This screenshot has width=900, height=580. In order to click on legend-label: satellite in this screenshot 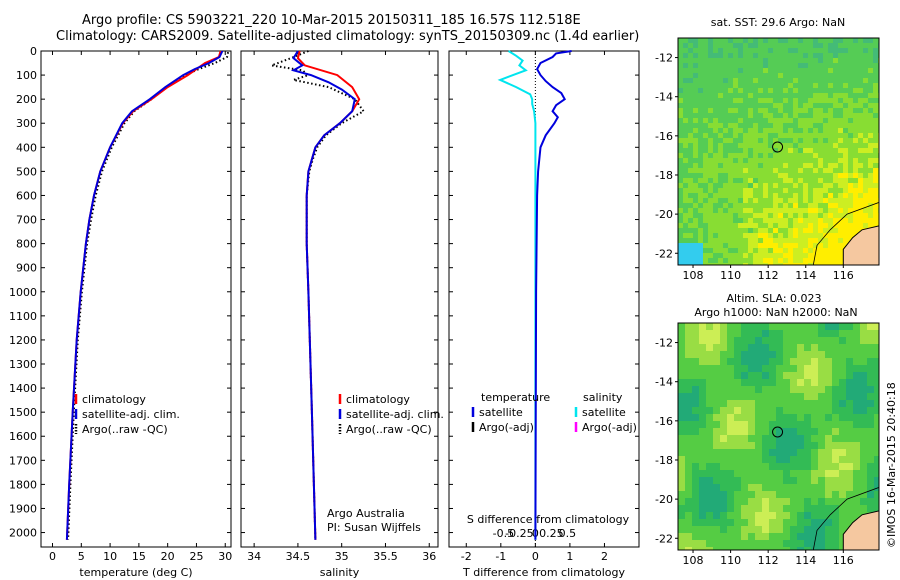, I will do `click(501, 412)`.